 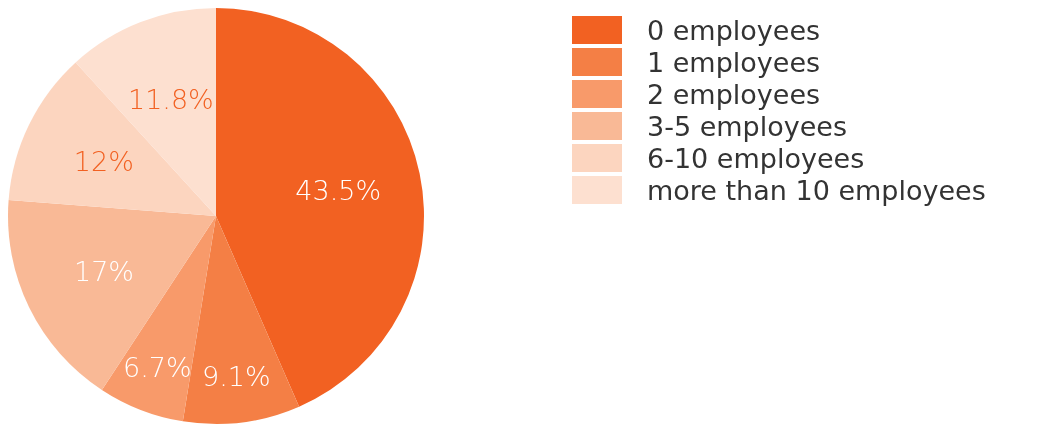 I want to click on data-label: 9.1%, so click(x=236, y=377).